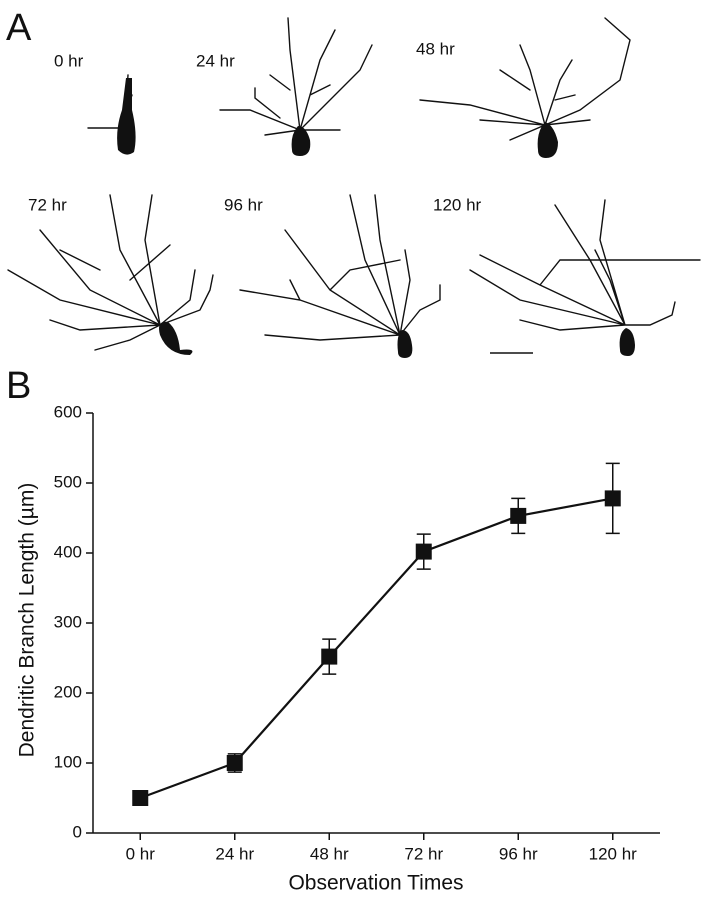 This screenshot has width=702, height=899. I want to click on time-label: 0 hr, so click(69, 60).